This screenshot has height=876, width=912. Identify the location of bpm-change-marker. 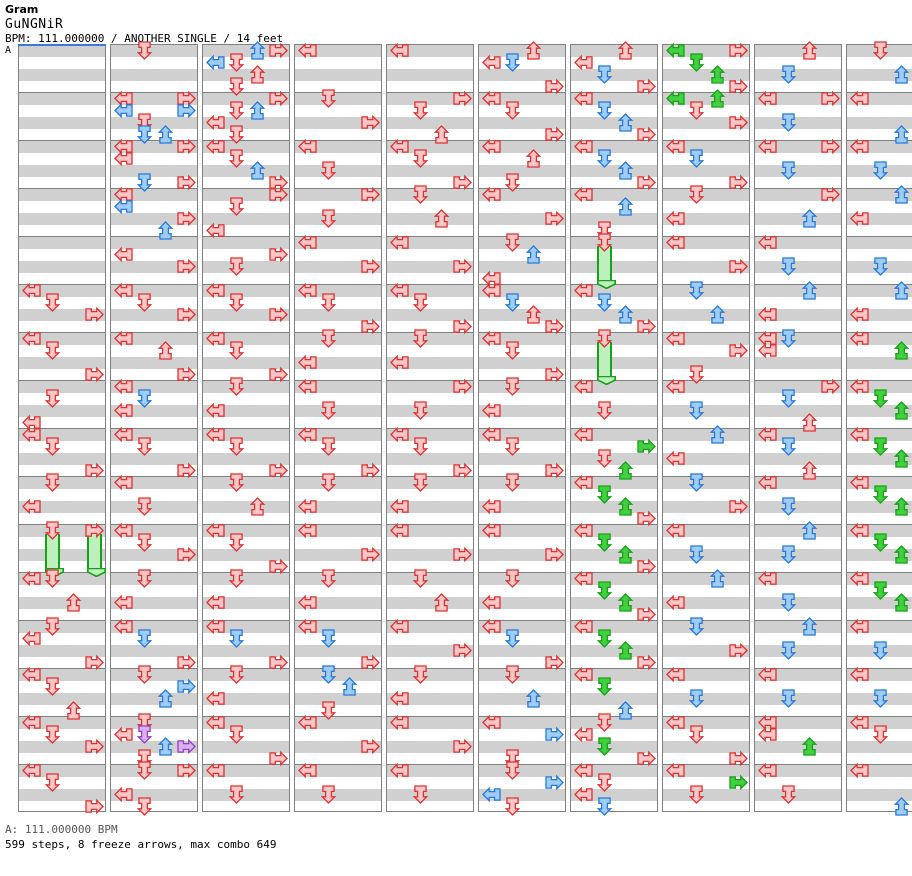
(62, 45).